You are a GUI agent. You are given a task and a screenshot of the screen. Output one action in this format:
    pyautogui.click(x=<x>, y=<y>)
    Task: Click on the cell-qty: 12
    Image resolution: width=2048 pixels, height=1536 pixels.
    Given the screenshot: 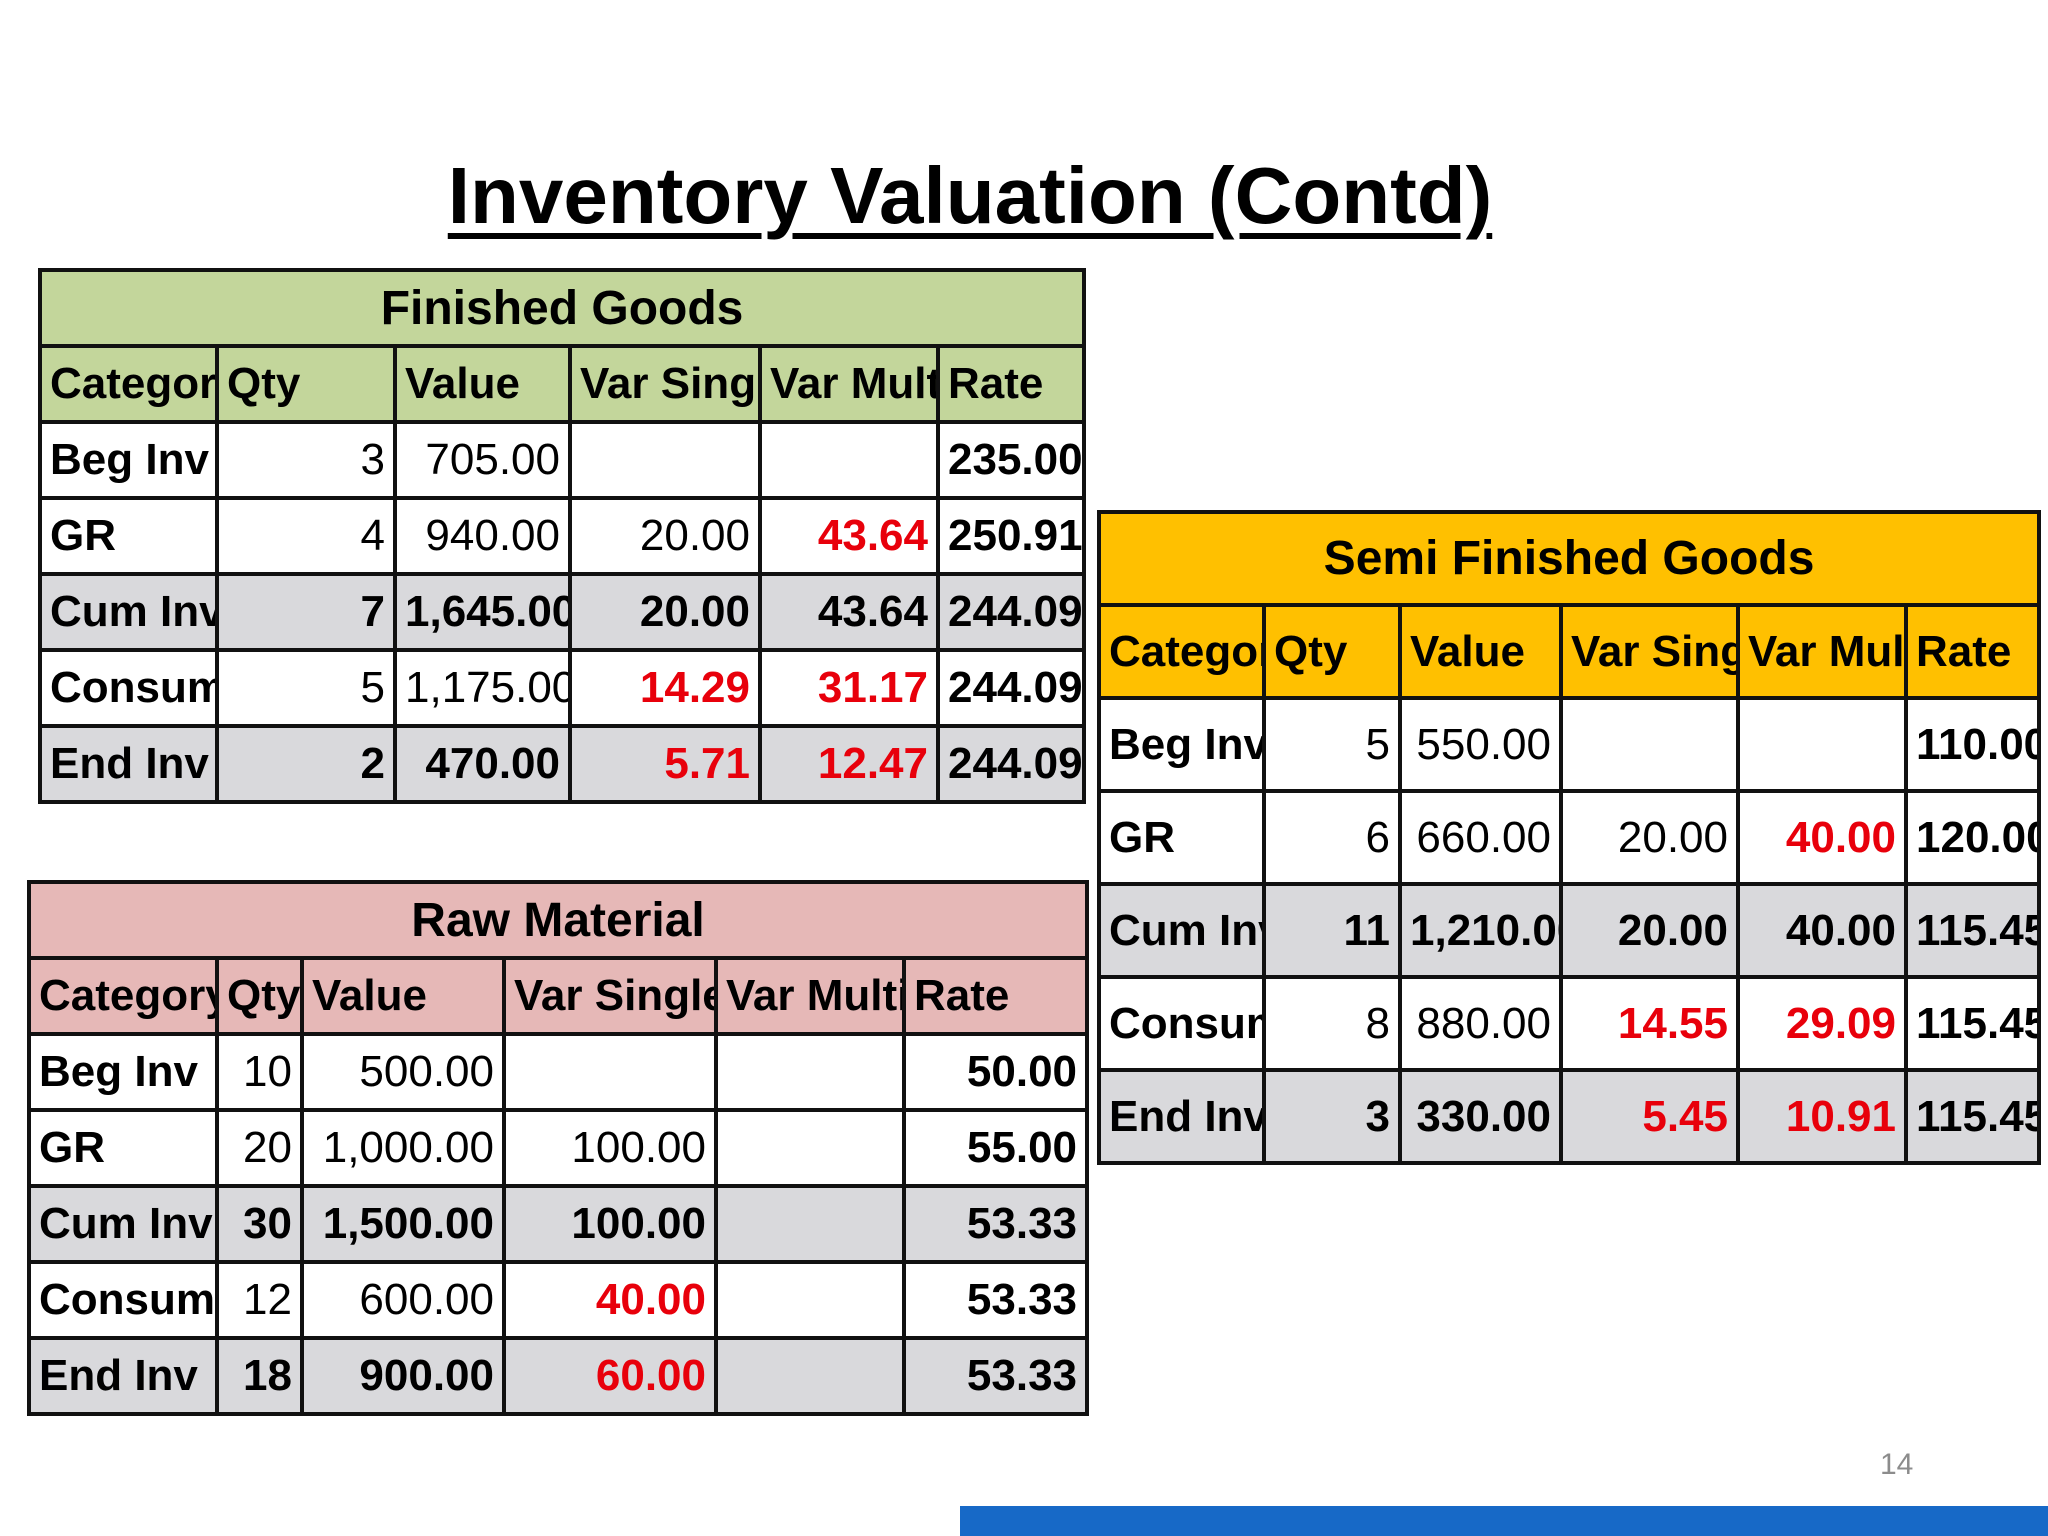 What is the action you would take?
    pyautogui.click(x=259, y=1300)
    